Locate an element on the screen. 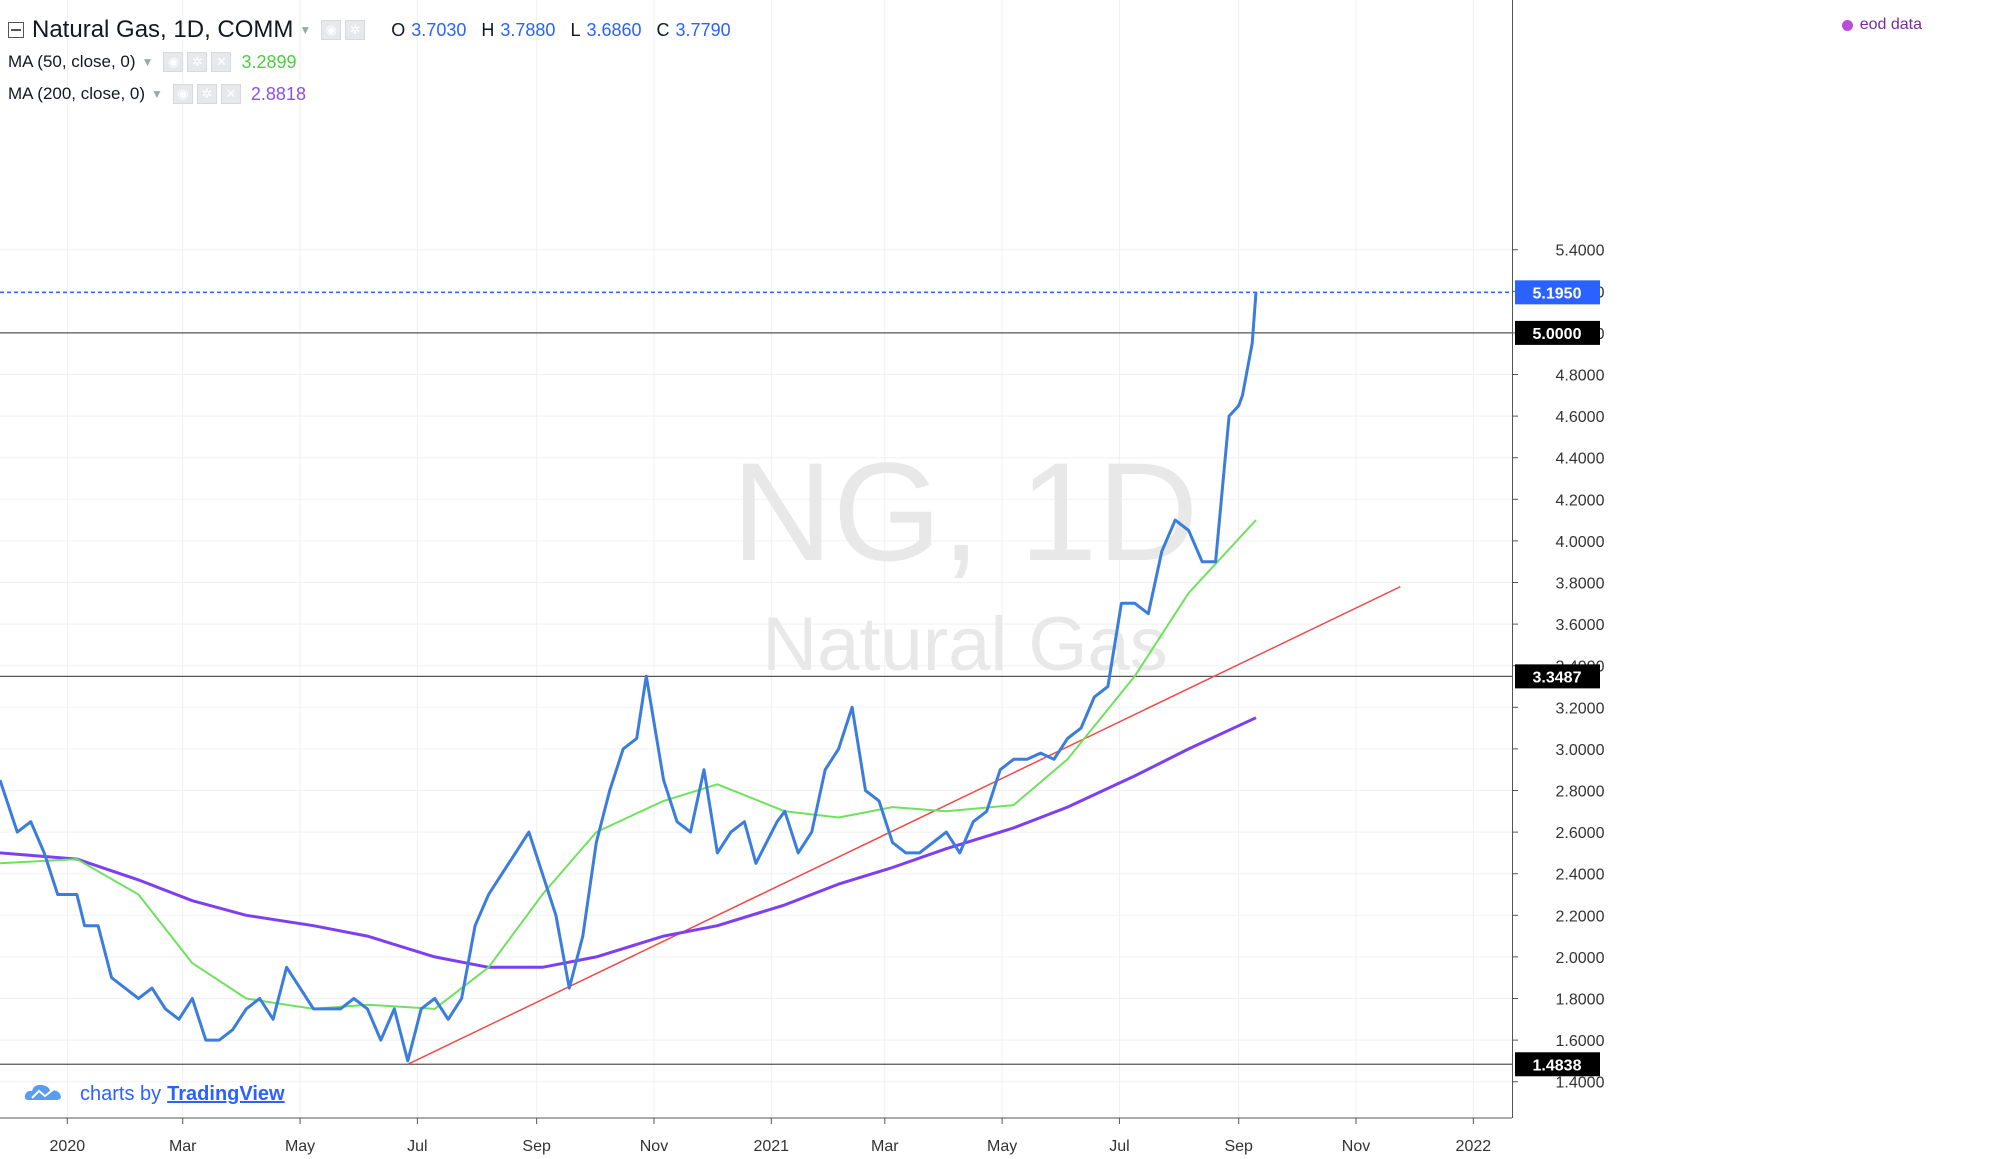 This screenshot has height=1159, width=2000. price-tick-label: 2.4000 is located at coordinates (1580, 875).